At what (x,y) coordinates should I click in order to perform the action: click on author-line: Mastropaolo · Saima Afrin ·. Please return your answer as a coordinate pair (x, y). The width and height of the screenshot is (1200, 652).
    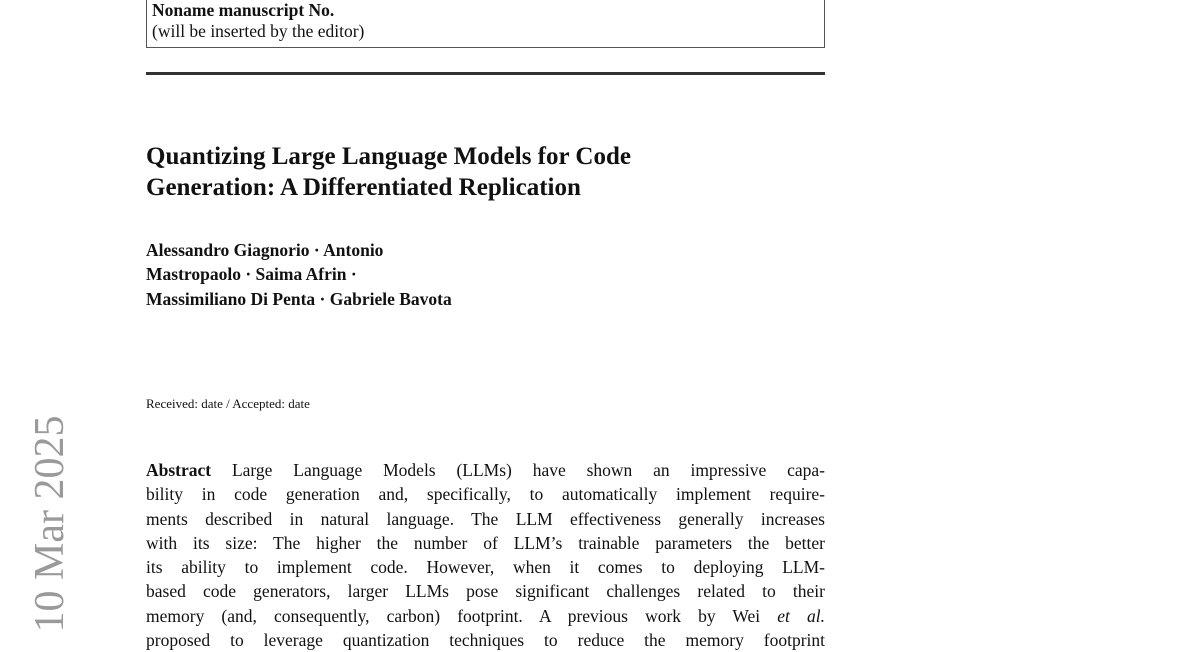
    Looking at the image, I should click on (251, 274).